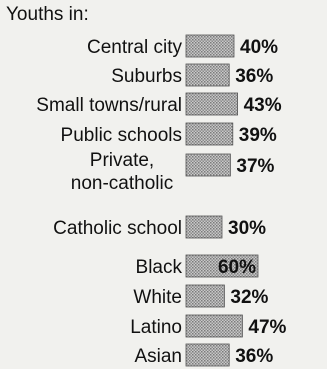 Image resolution: width=327 pixels, height=369 pixels. Describe the element at coordinates (157, 297) in the screenshot. I see `category-label: White` at that location.